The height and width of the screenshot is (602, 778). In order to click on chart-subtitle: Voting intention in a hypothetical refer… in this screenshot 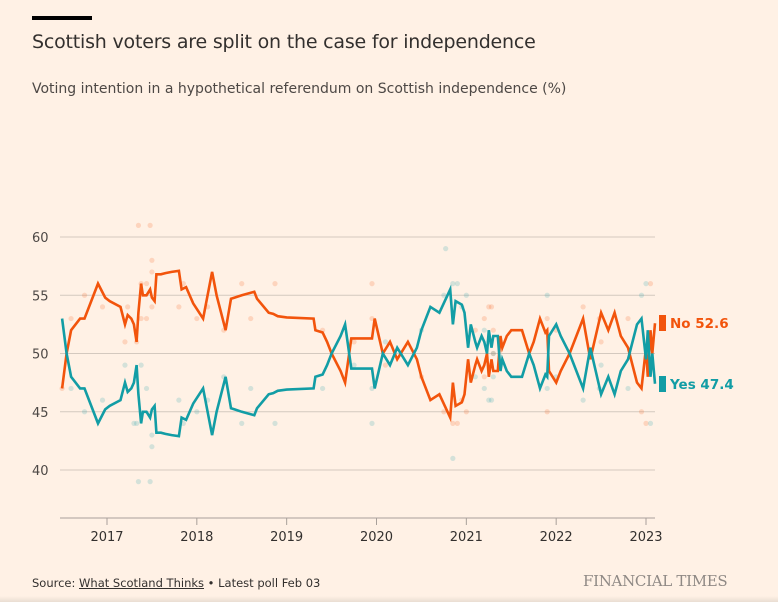, I will do `click(299, 89)`.